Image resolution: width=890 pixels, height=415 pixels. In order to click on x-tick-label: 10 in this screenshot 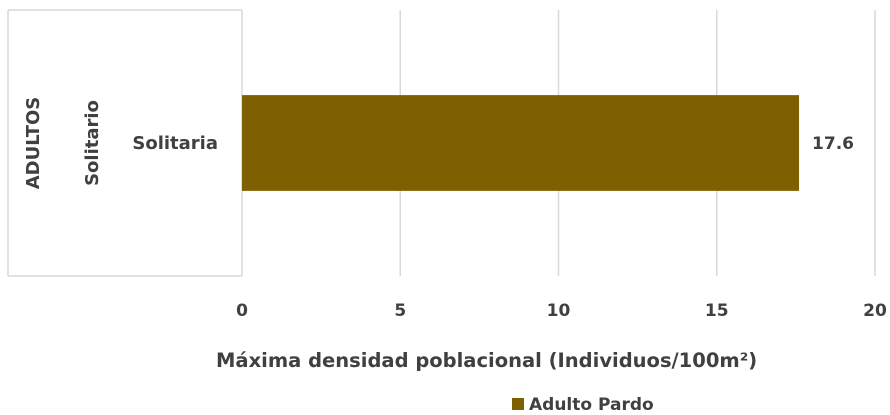, I will do `click(559, 311)`.